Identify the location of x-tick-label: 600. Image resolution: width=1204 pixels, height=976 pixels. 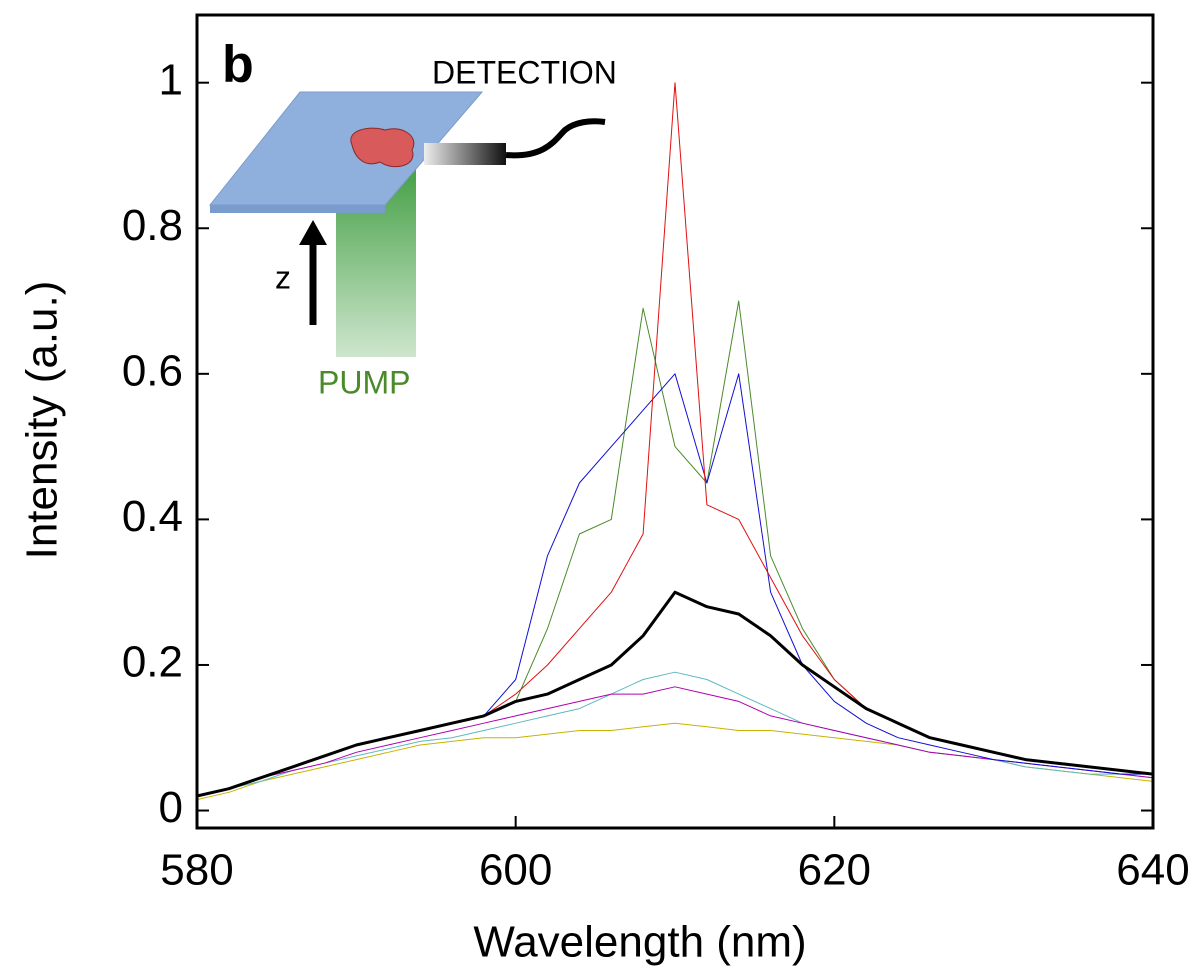
(515, 870).